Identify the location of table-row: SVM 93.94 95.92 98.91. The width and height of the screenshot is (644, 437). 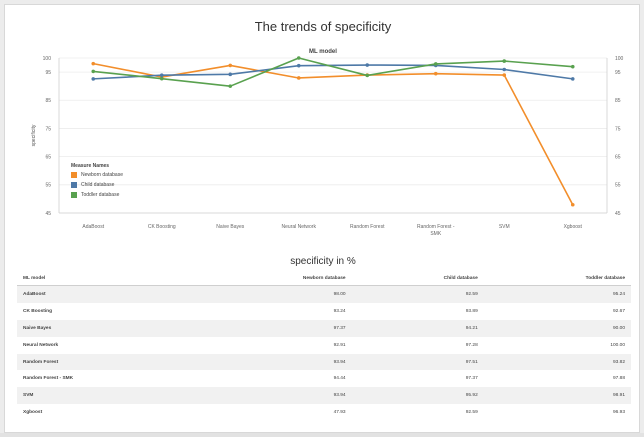
(324, 396).